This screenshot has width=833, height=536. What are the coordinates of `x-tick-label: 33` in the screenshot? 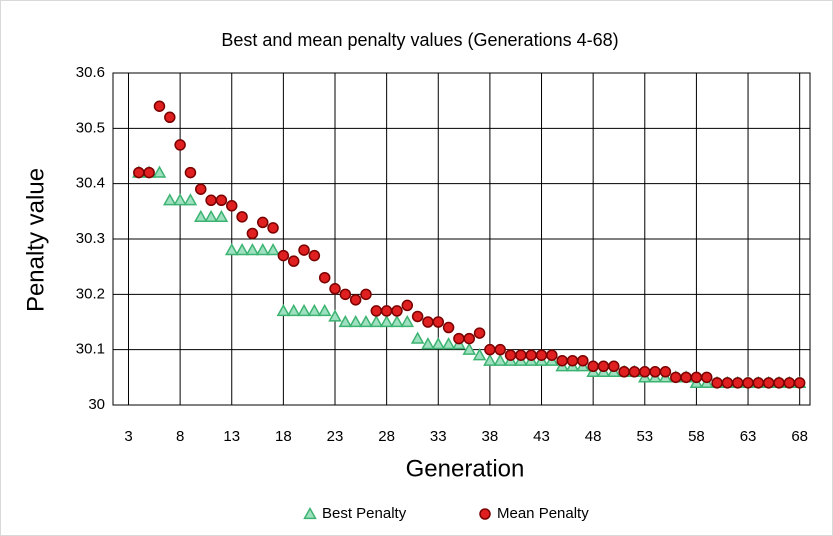 It's located at (438, 436).